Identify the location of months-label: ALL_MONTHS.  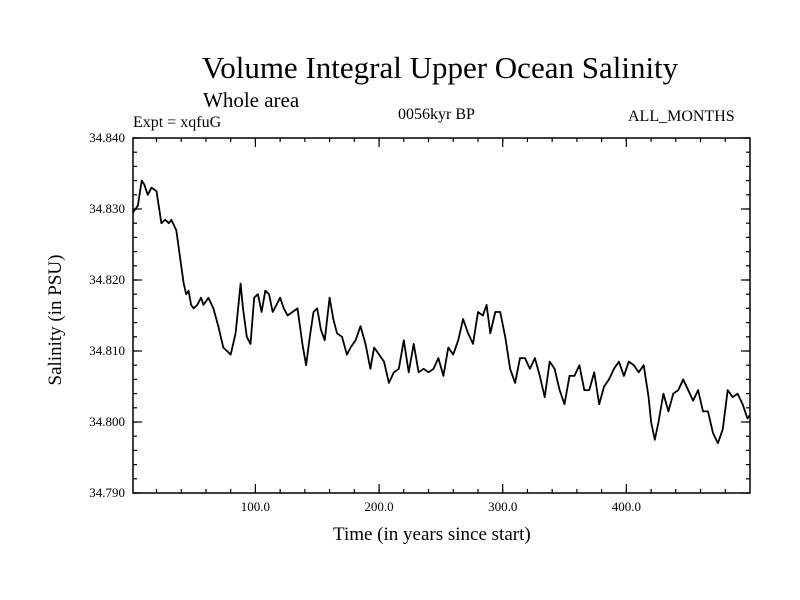
(681, 116).